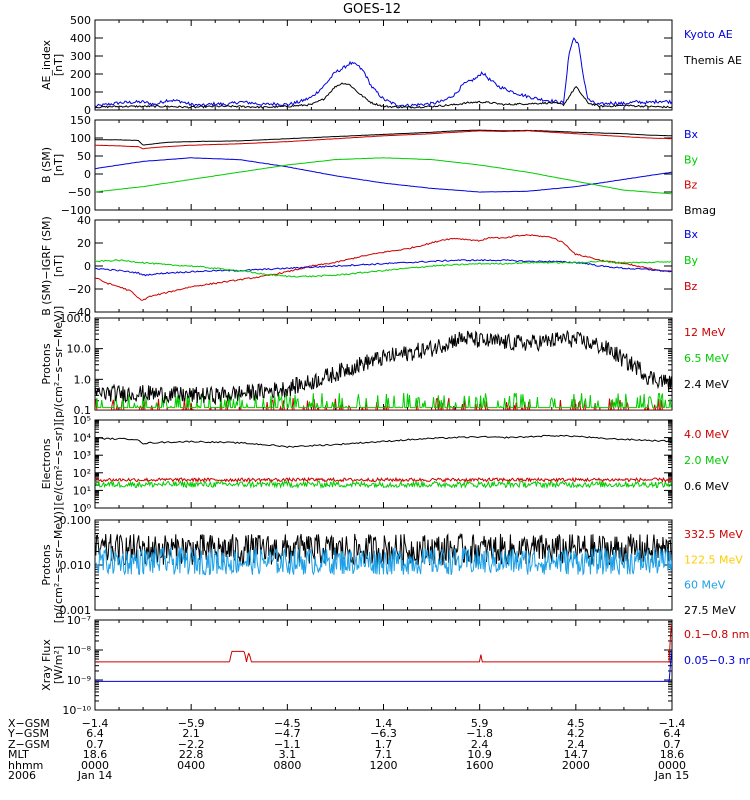  Describe the element at coordinates (46, 165) in the screenshot. I see `y-axis-label: B (SM)` at that location.